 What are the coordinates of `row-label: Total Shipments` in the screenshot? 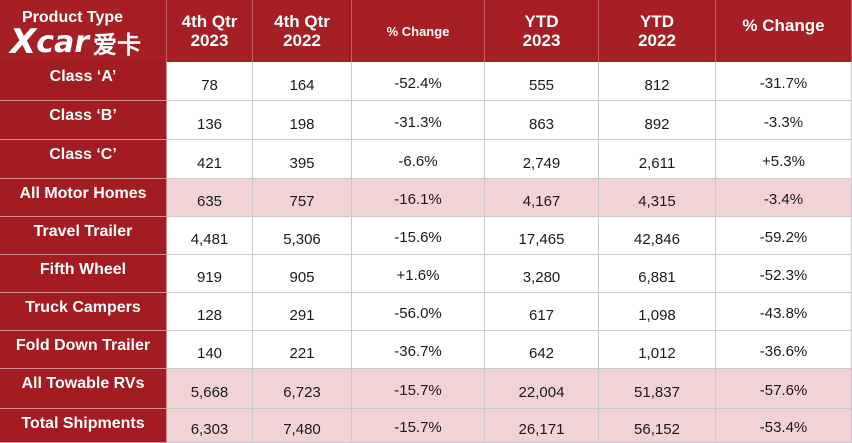 It's located at (83, 426).